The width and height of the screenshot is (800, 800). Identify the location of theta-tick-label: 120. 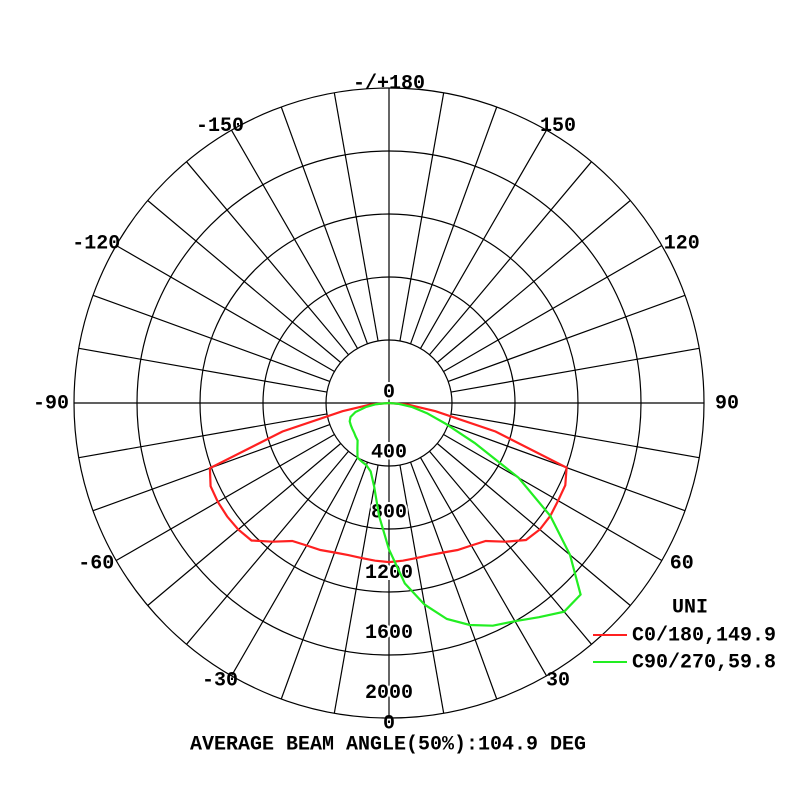
(682, 243).